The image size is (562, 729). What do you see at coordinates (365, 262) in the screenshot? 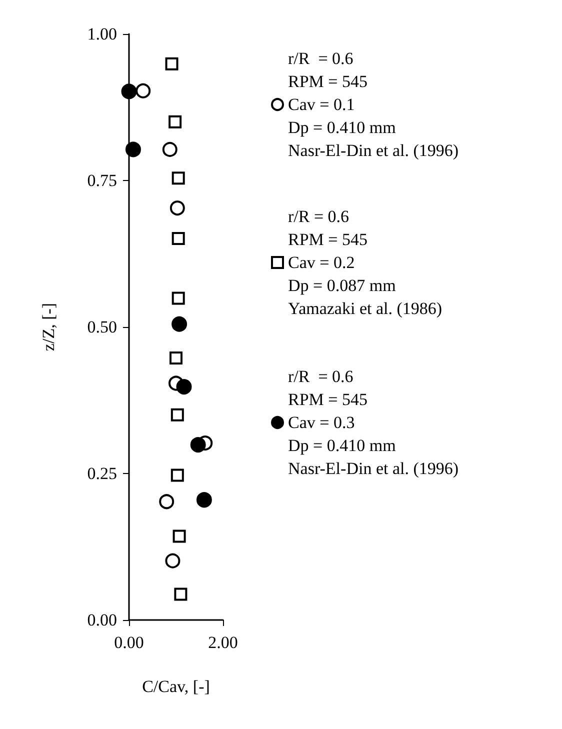
I see `legend-label: r/R = 0.6 RPM = 545 Cav = 0.2 Dp = 0.087 mm Yamazaki et al. (1986)` at bounding box center [365, 262].